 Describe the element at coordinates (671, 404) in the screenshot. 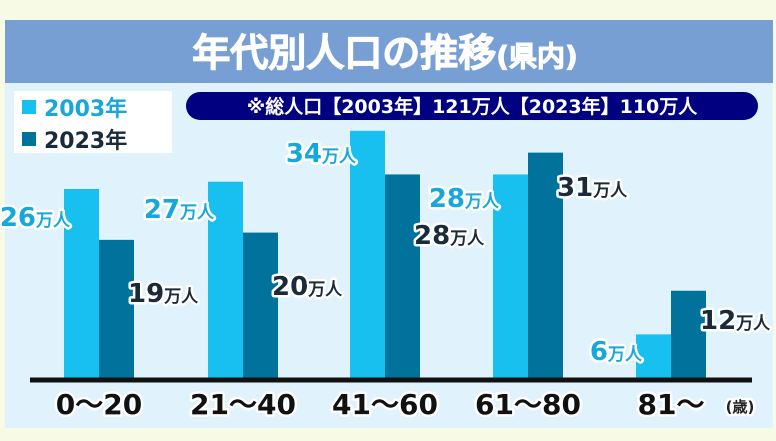

I see `x-tick-label: 81～` at that location.